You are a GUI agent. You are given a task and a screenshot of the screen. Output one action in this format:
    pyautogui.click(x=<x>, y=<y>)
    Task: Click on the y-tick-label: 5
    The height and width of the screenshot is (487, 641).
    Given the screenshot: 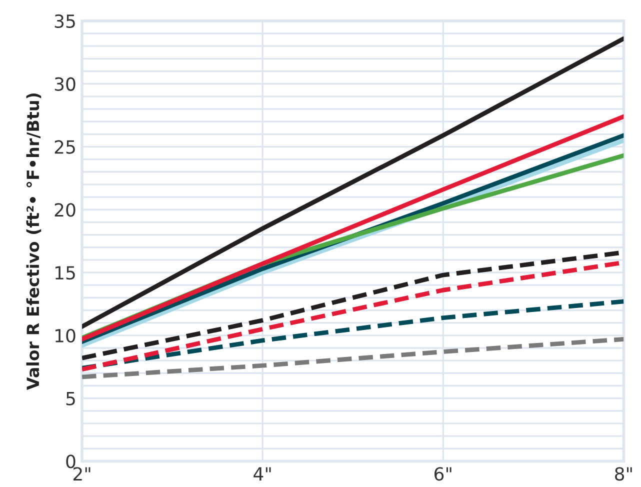 What is the action you would take?
    pyautogui.click(x=70, y=399)
    